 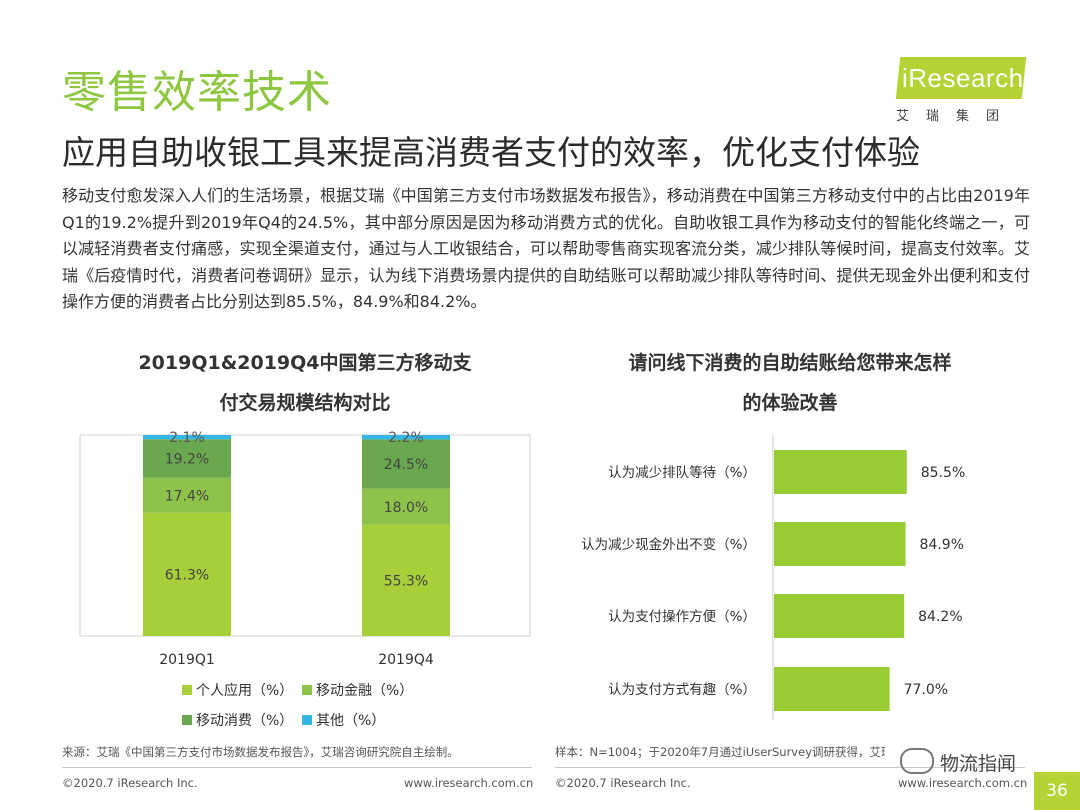 What do you see at coordinates (963, 78) in the screenshot?
I see `logo-text: iResearch` at bounding box center [963, 78].